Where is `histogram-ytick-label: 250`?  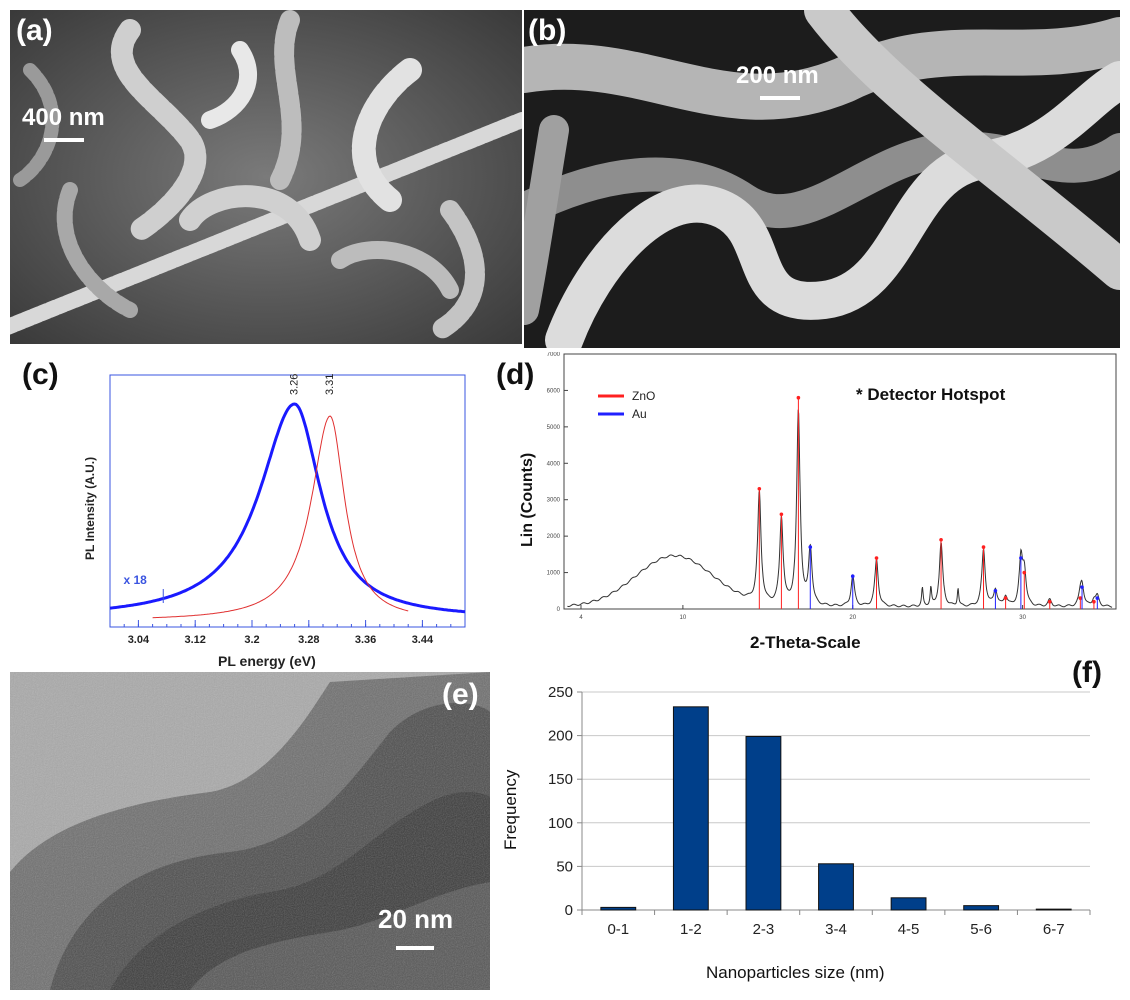
histogram-ytick-label: 250 is located at coordinates (560, 692).